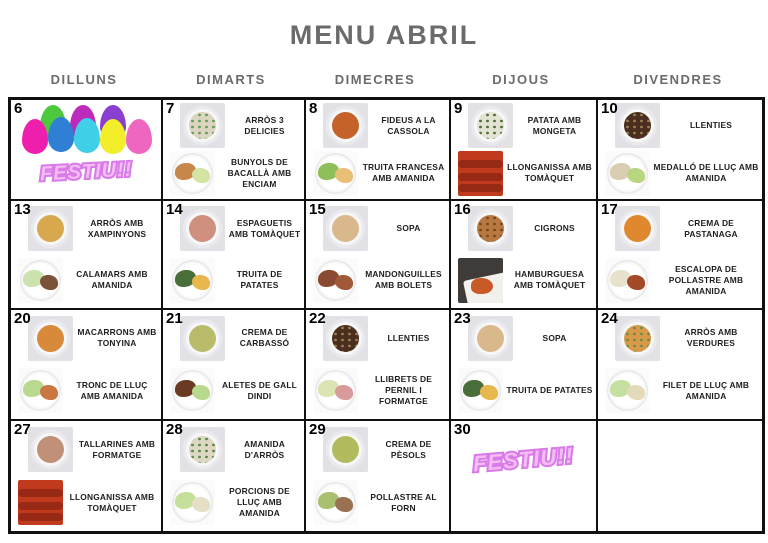 The width and height of the screenshot is (768, 543). I want to click on dish-row: ALETES DE GALL DINDI, so click(233, 391).